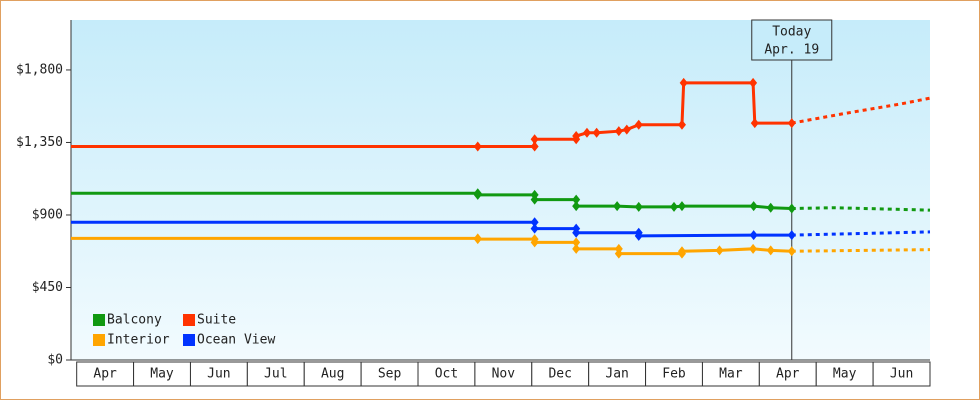 The width and height of the screenshot is (980, 400). Describe the element at coordinates (55, 360) in the screenshot. I see `y-tick-label: $0` at that location.